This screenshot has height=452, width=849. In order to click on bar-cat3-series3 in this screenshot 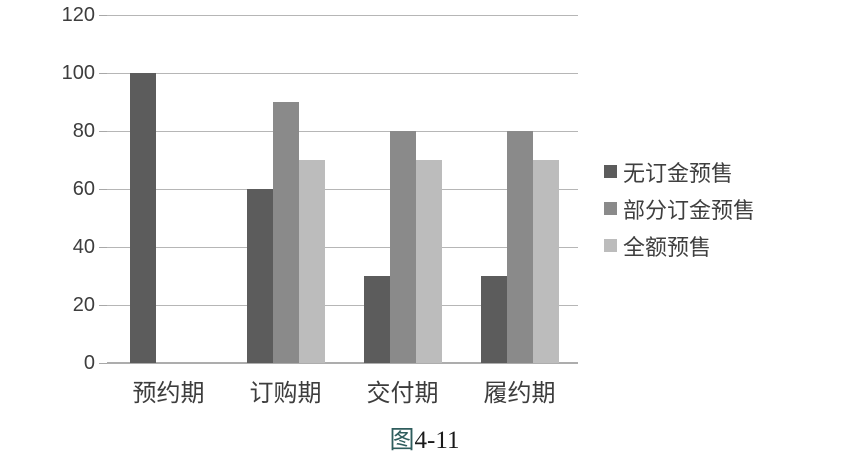, I will do `click(428, 261)`.